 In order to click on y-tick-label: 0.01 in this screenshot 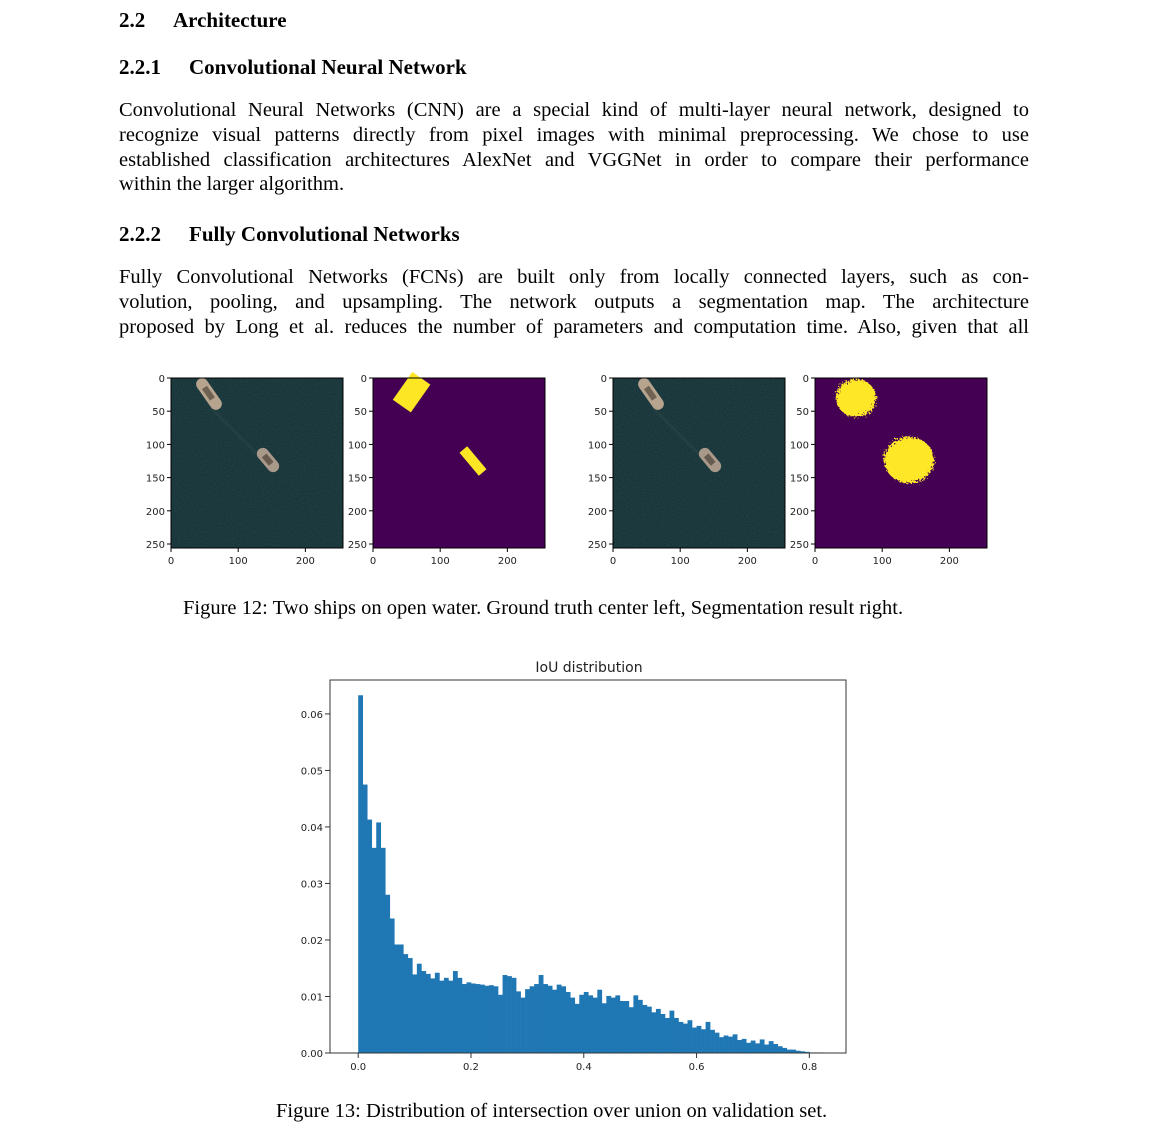, I will do `click(312, 997)`.